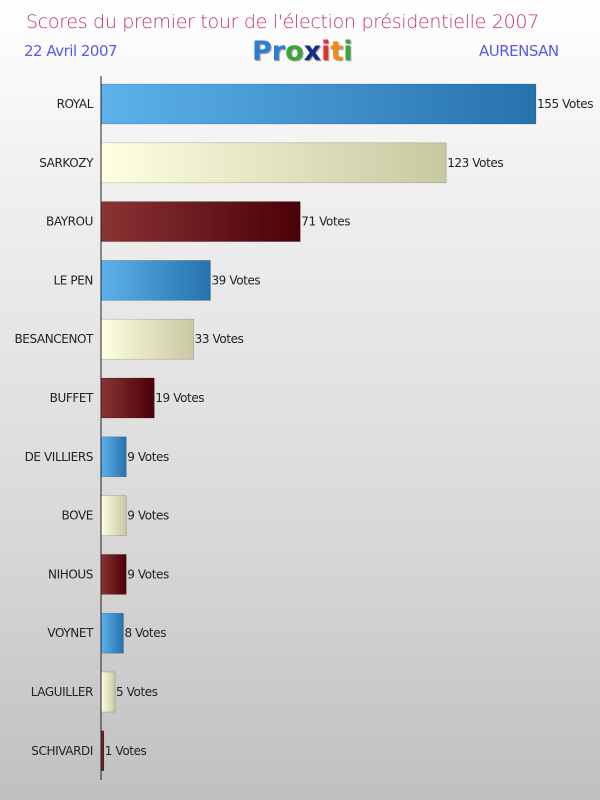 The height and width of the screenshot is (800, 600). What do you see at coordinates (145, 633) in the screenshot?
I see `value-label: 8 Votes` at bounding box center [145, 633].